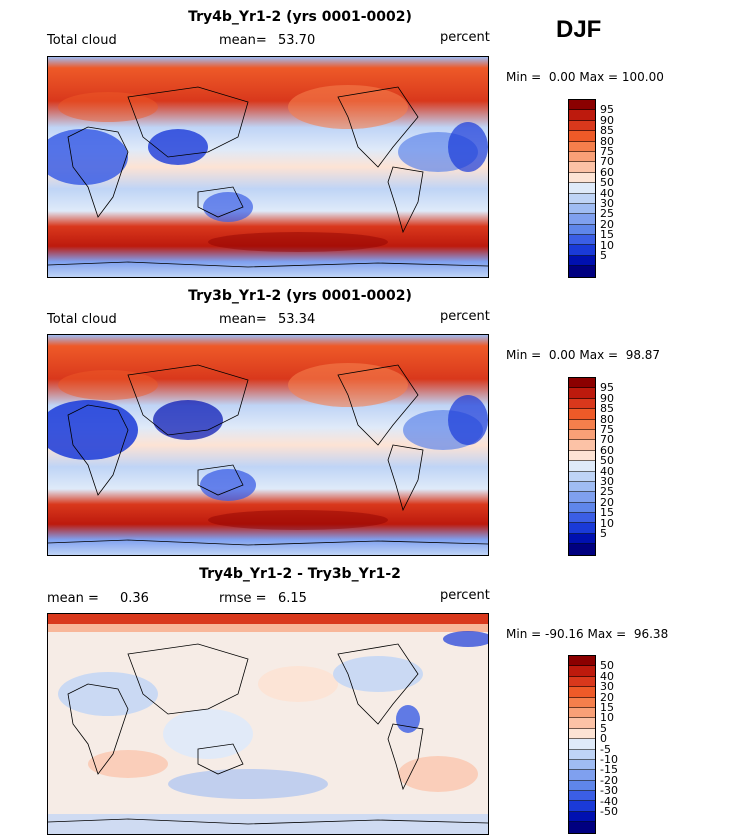 The height and width of the screenshot is (839, 732). Describe the element at coordinates (73, 598) in the screenshot. I see `panel3-mean-label: mean =` at that location.